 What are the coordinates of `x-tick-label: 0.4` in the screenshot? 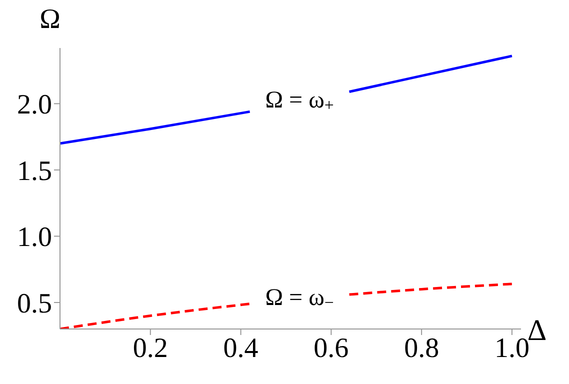 It's located at (240, 348).